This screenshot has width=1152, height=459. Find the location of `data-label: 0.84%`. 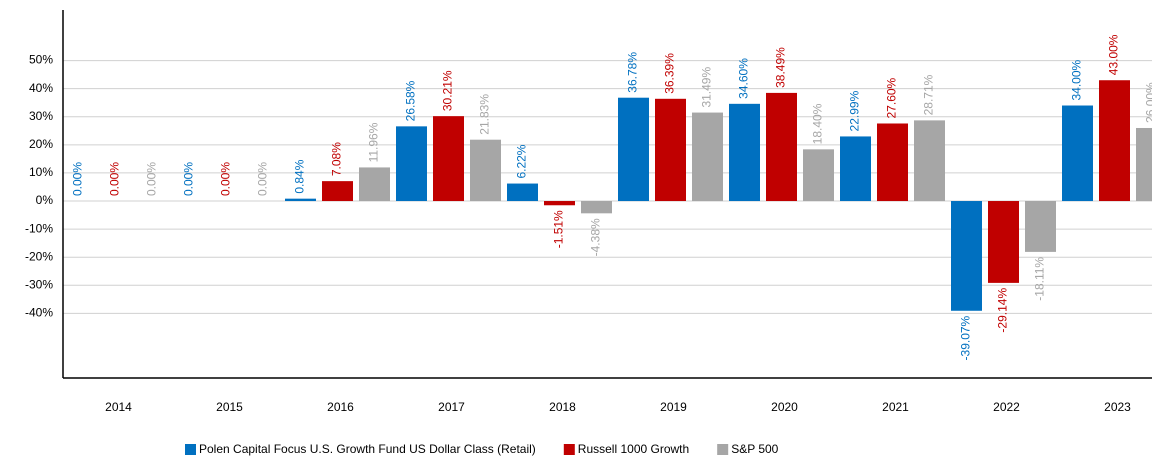

data-label: 0.84% is located at coordinates (300, 176).